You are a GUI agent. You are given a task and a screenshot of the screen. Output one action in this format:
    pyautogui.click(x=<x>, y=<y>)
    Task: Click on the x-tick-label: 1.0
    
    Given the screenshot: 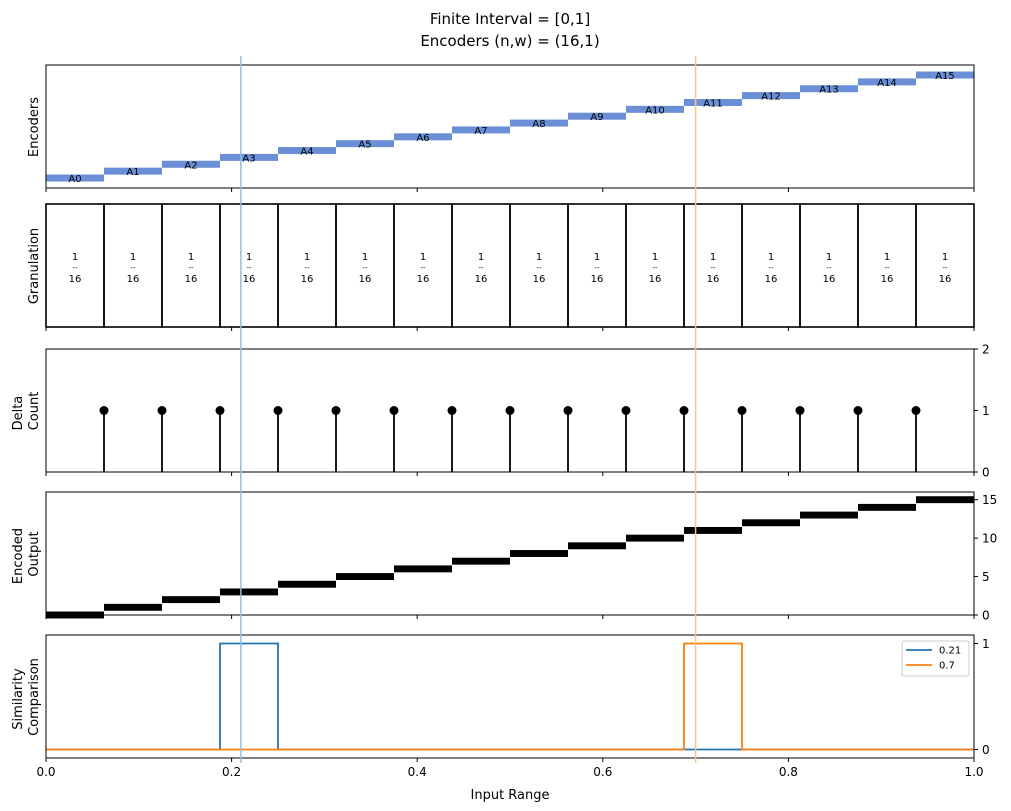 What is the action you would take?
    pyautogui.click(x=973, y=772)
    